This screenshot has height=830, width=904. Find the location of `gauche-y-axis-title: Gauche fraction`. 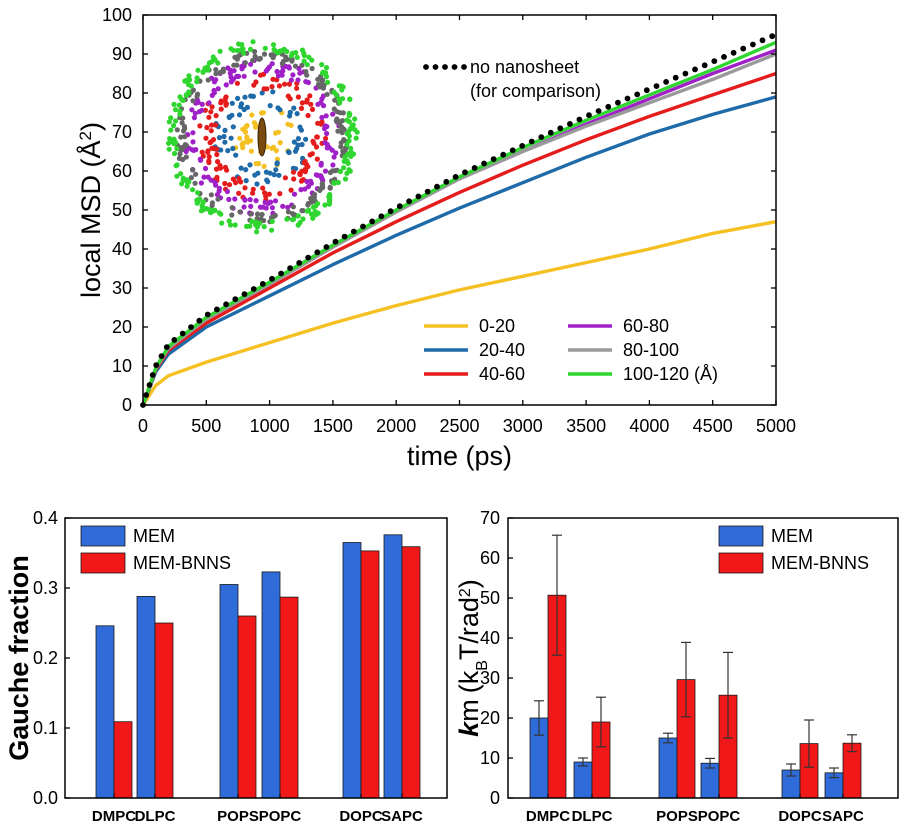

gauche-y-axis-title: Gauche fraction is located at coordinates (19, 658).